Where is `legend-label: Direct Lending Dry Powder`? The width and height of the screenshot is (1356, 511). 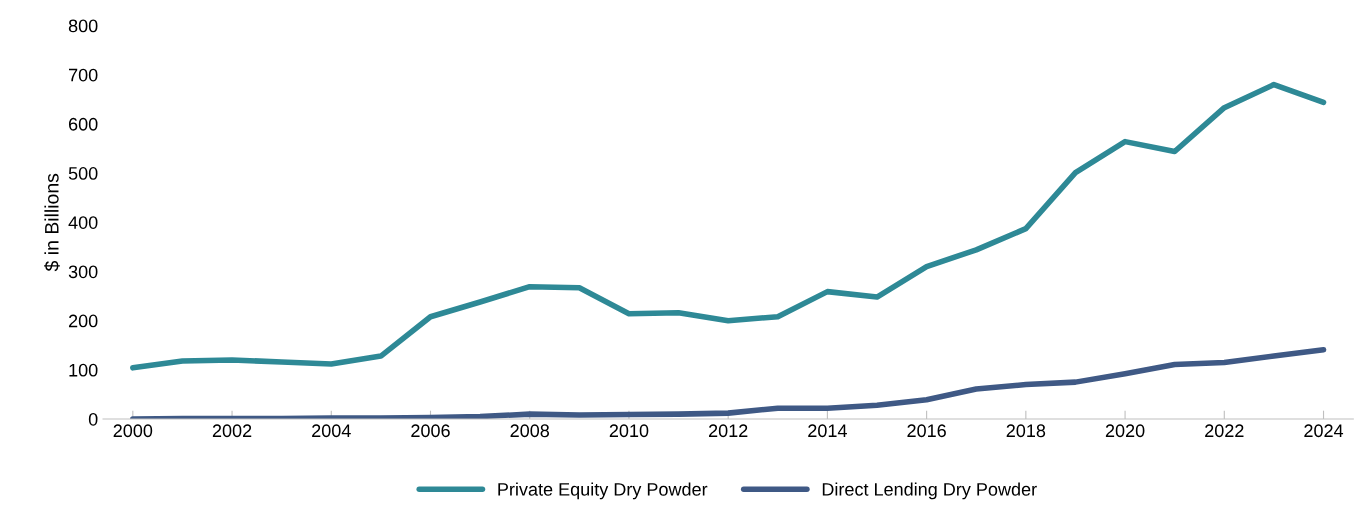
legend-label: Direct Lending Dry Powder is located at coordinates (929, 491).